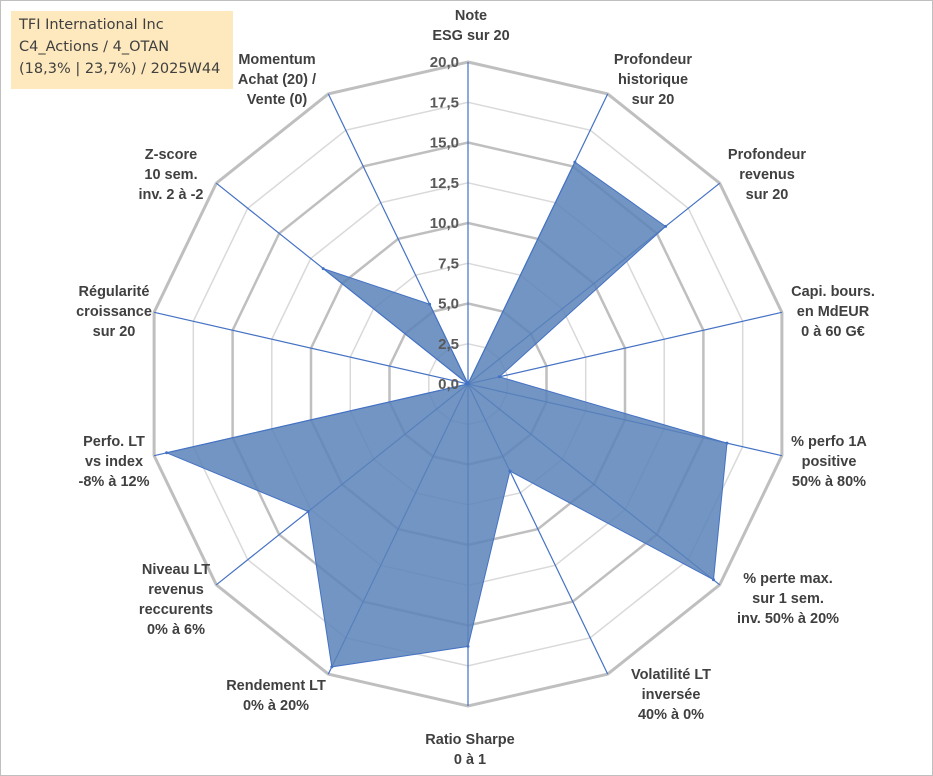  Describe the element at coordinates (448, 304) in the screenshot. I see `tick-label: 5,0` at that location.